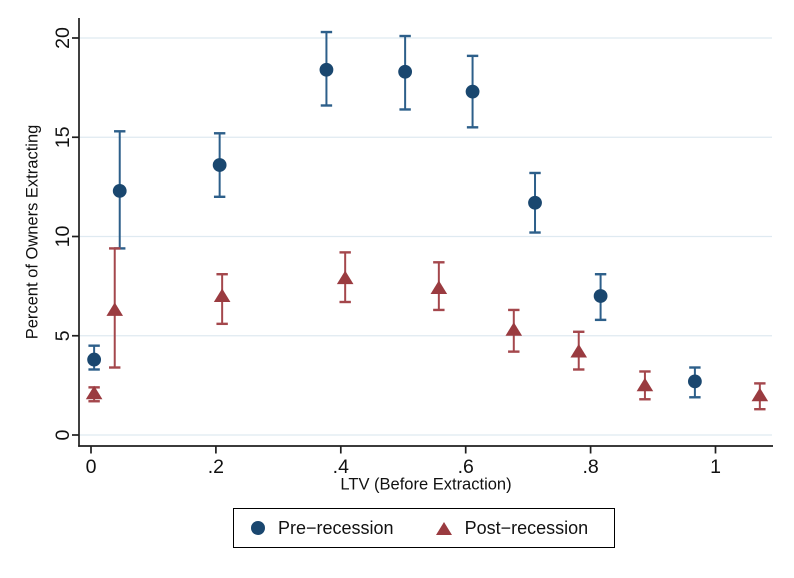 The width and height of the screenshot is (794, 578). Describe the element at coordinates (216, 467) in the screenshot. I see `x-tick-label: .2` at that location.